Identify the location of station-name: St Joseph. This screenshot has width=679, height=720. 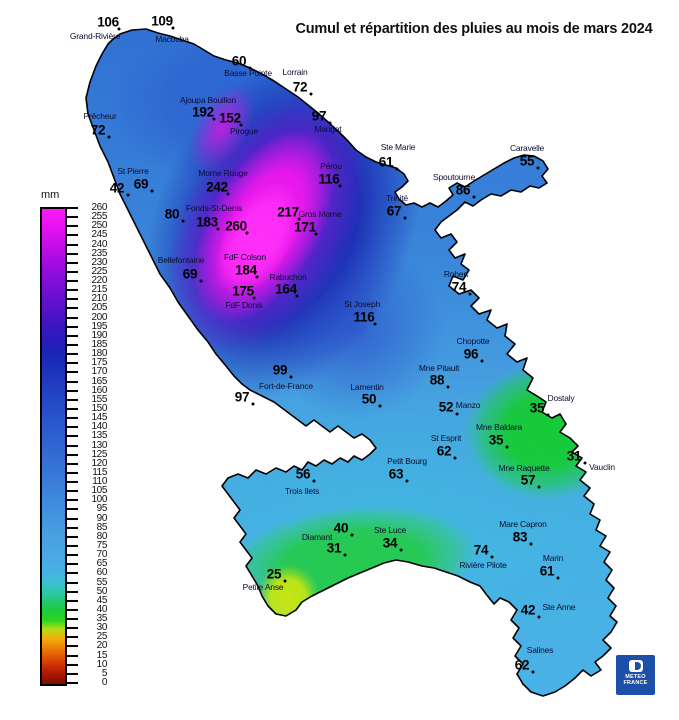
(362, 304).